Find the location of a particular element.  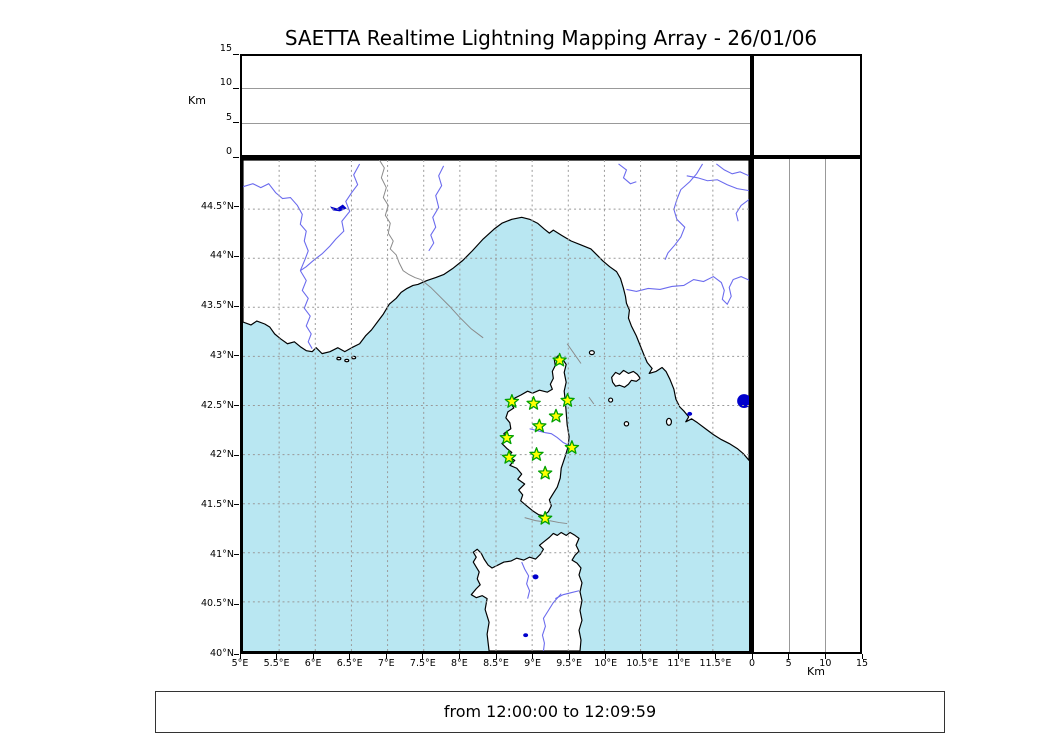

lon-tick-label: 10°E is located at coordinates (606, 663).